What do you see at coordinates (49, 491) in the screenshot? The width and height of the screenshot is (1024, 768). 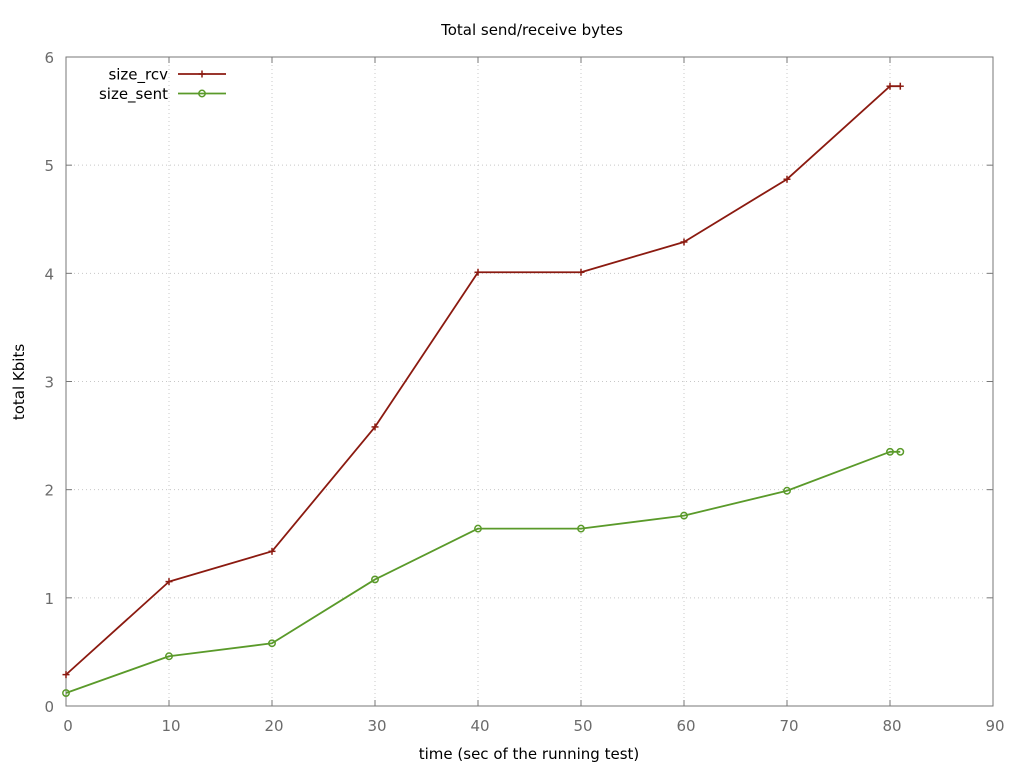 I see `y-tick-label: 2` at bounding box center [49, 491].